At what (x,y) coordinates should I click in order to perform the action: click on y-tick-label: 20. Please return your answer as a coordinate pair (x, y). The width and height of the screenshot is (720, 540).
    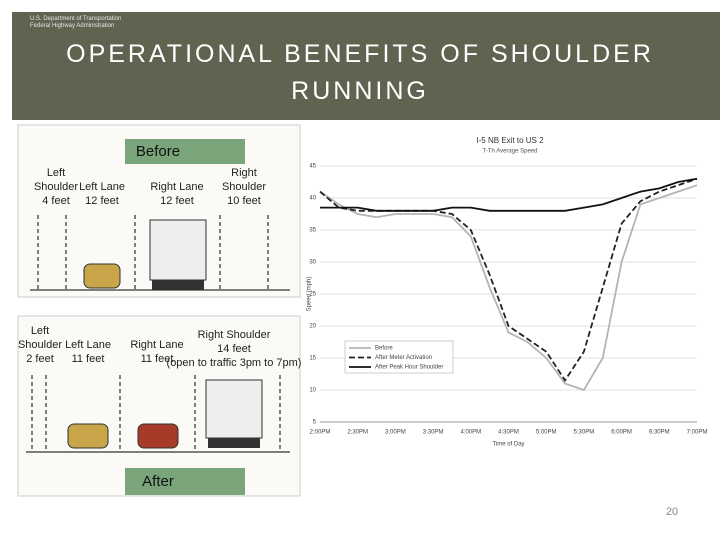
    Looking at the image, I should click on (312, 327).